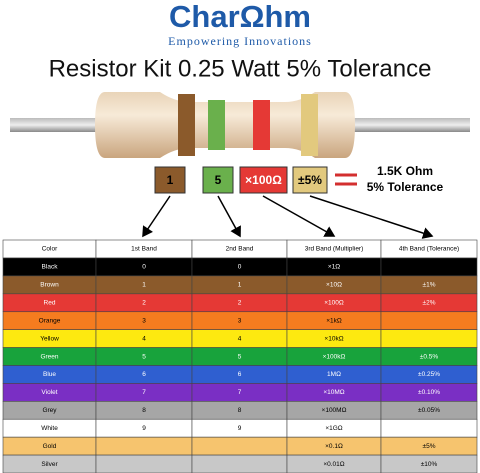 This screenshot has height=473, width=480. What do you see at coordinates (334, 410) in the screenshot?
I see `cell-text: ×100MΩ` at bounding box center [334, 410].